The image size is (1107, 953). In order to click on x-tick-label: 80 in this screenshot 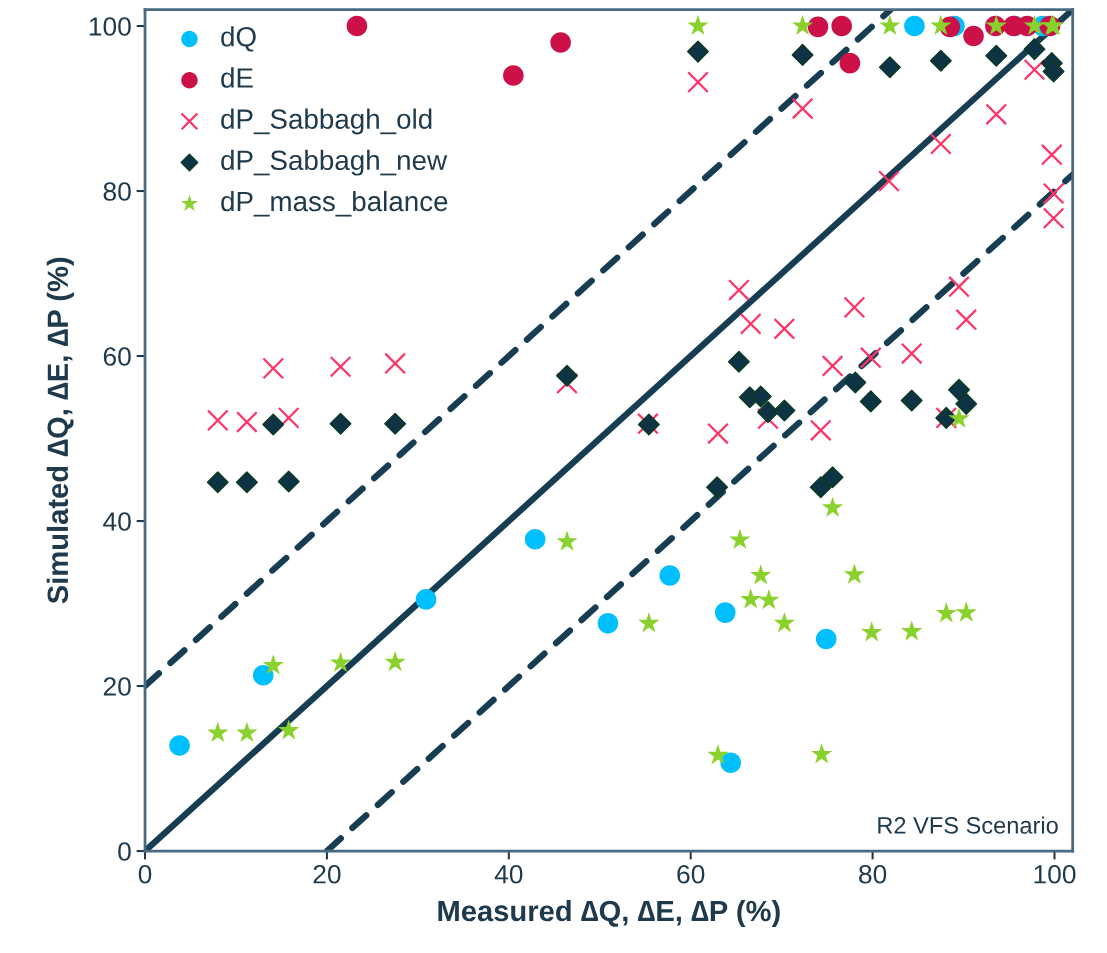, I will do `click(873, 874)`.